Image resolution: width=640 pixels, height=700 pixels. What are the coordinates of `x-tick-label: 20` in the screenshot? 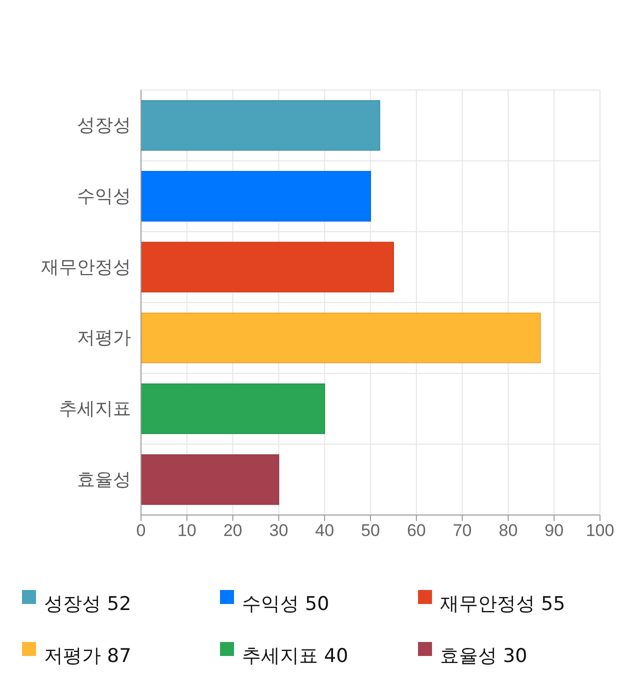 It's located at (232, 530).